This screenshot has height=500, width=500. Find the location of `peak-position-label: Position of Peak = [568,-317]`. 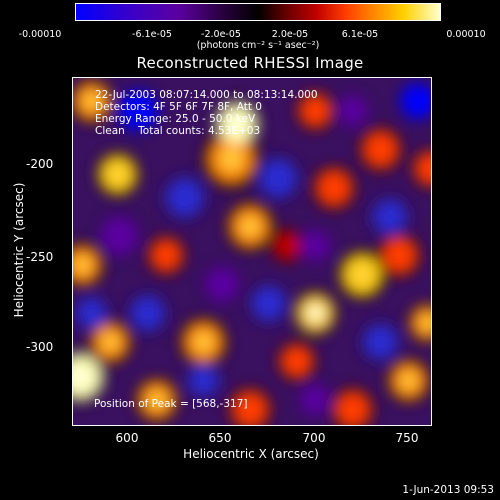

peak-position-label: Position of Peak = [568,-317] is located at coordinates (171, 404).